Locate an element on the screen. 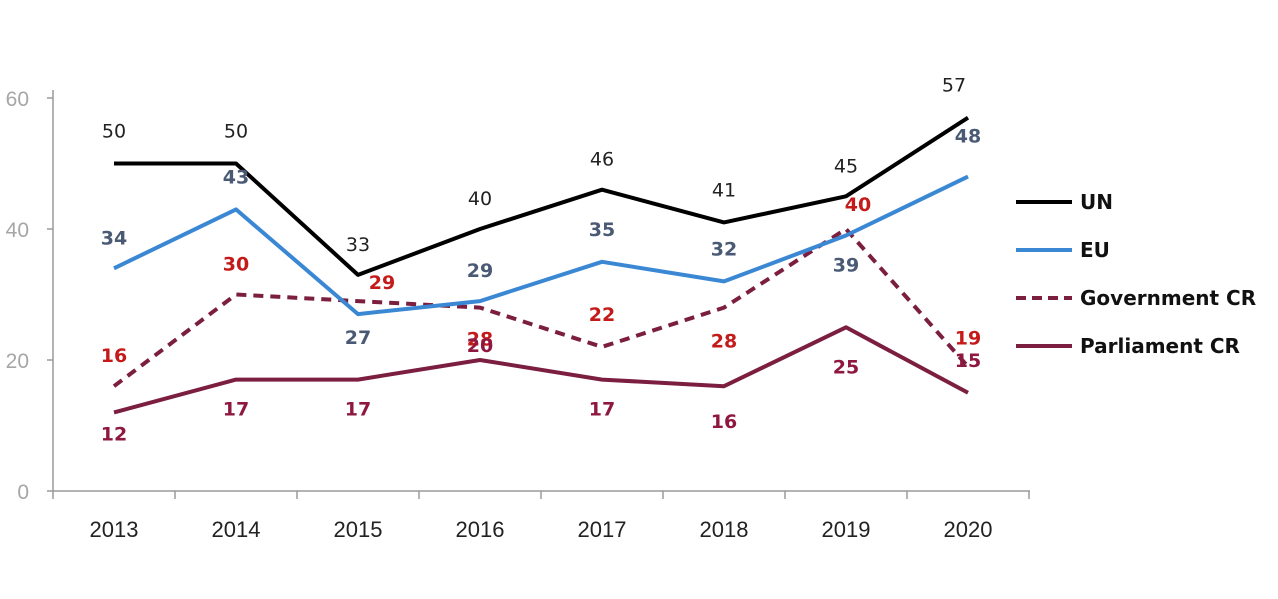 The width and height of the screenshot is (1278, 599). x-tick-label: 2019 is located at coordinates (846, 529).